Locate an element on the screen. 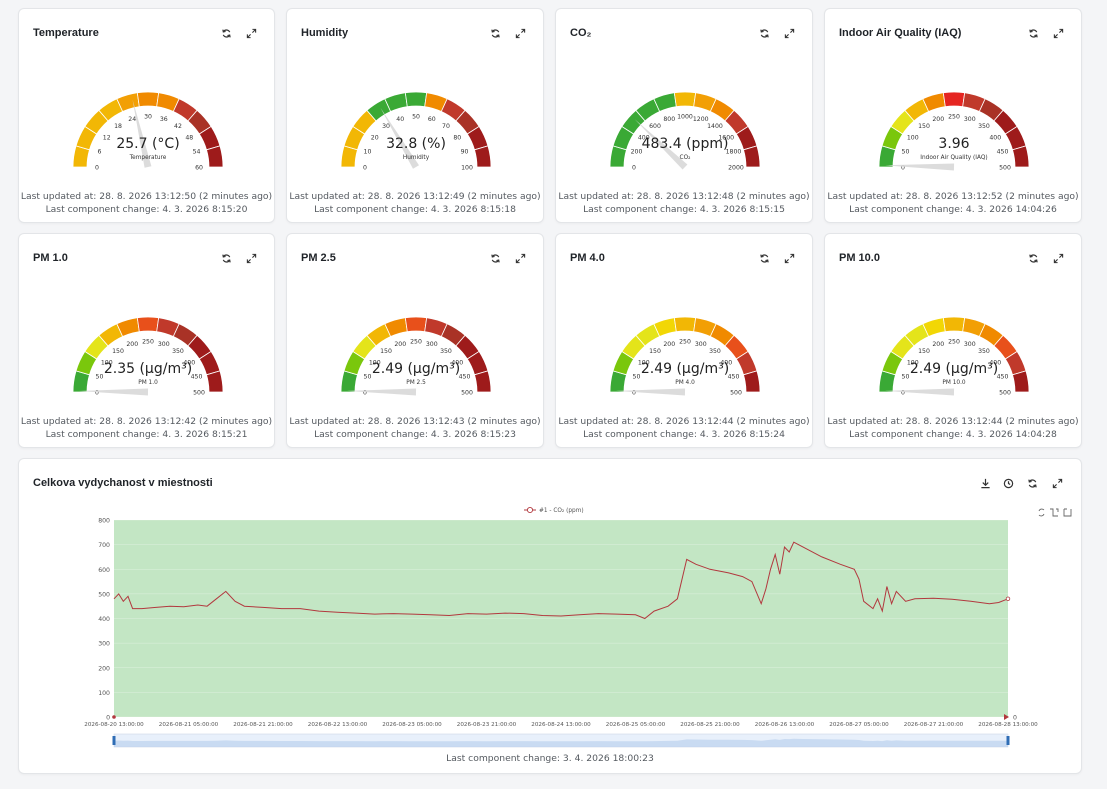 The image size is (1107, 789). gauge-tick-label: 200 is located at coordinates (400, 344).